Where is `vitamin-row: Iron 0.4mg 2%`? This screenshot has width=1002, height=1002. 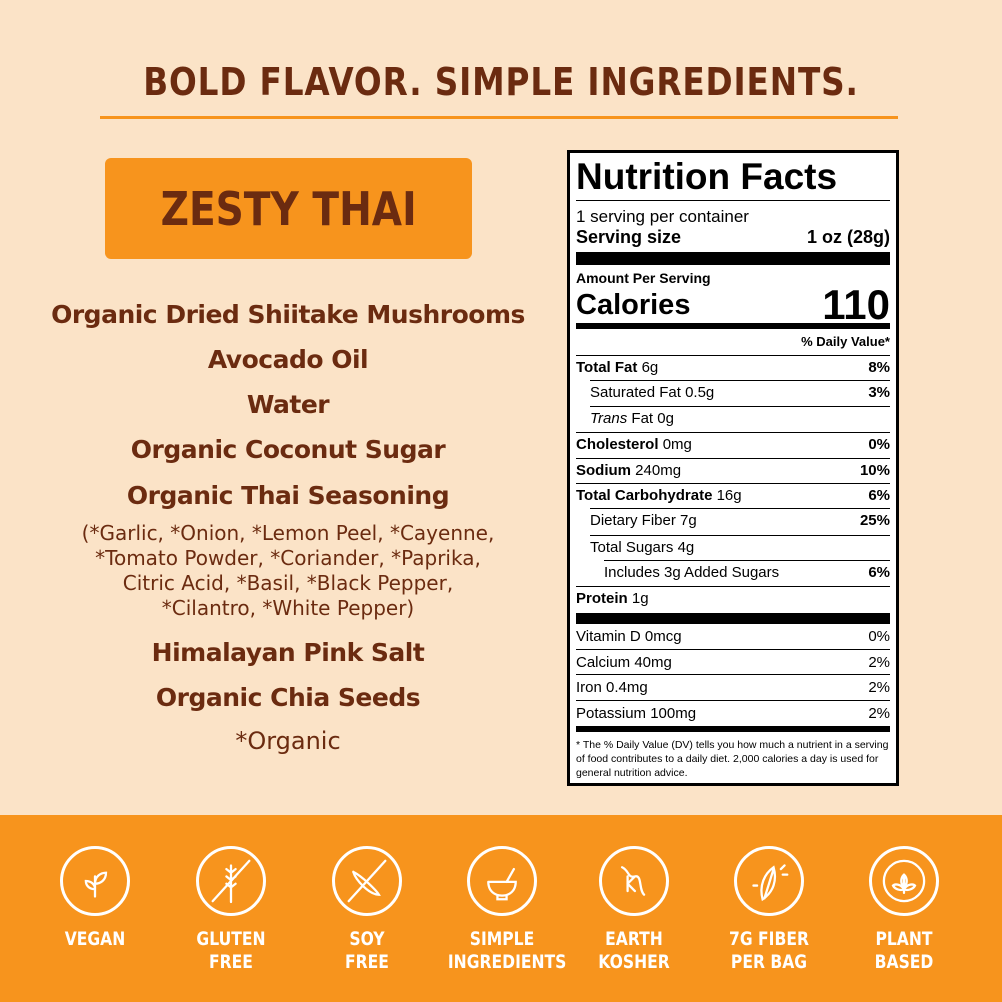
vitamin-row: Iron 0.4mg 2% is located at coordinates (733, 687).